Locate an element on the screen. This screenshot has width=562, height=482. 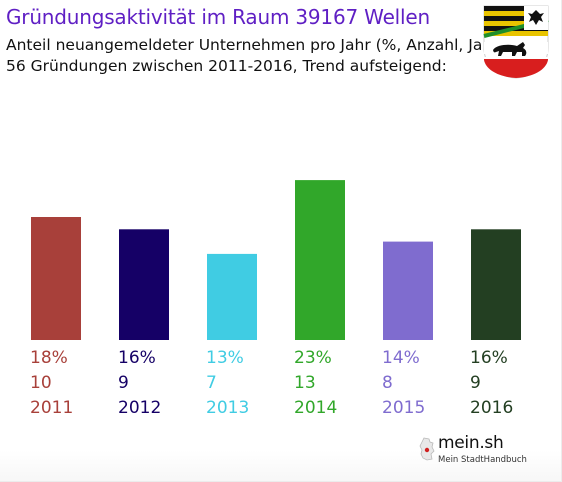
year-label-2011: 2011 is located at coordinates (52, 408).